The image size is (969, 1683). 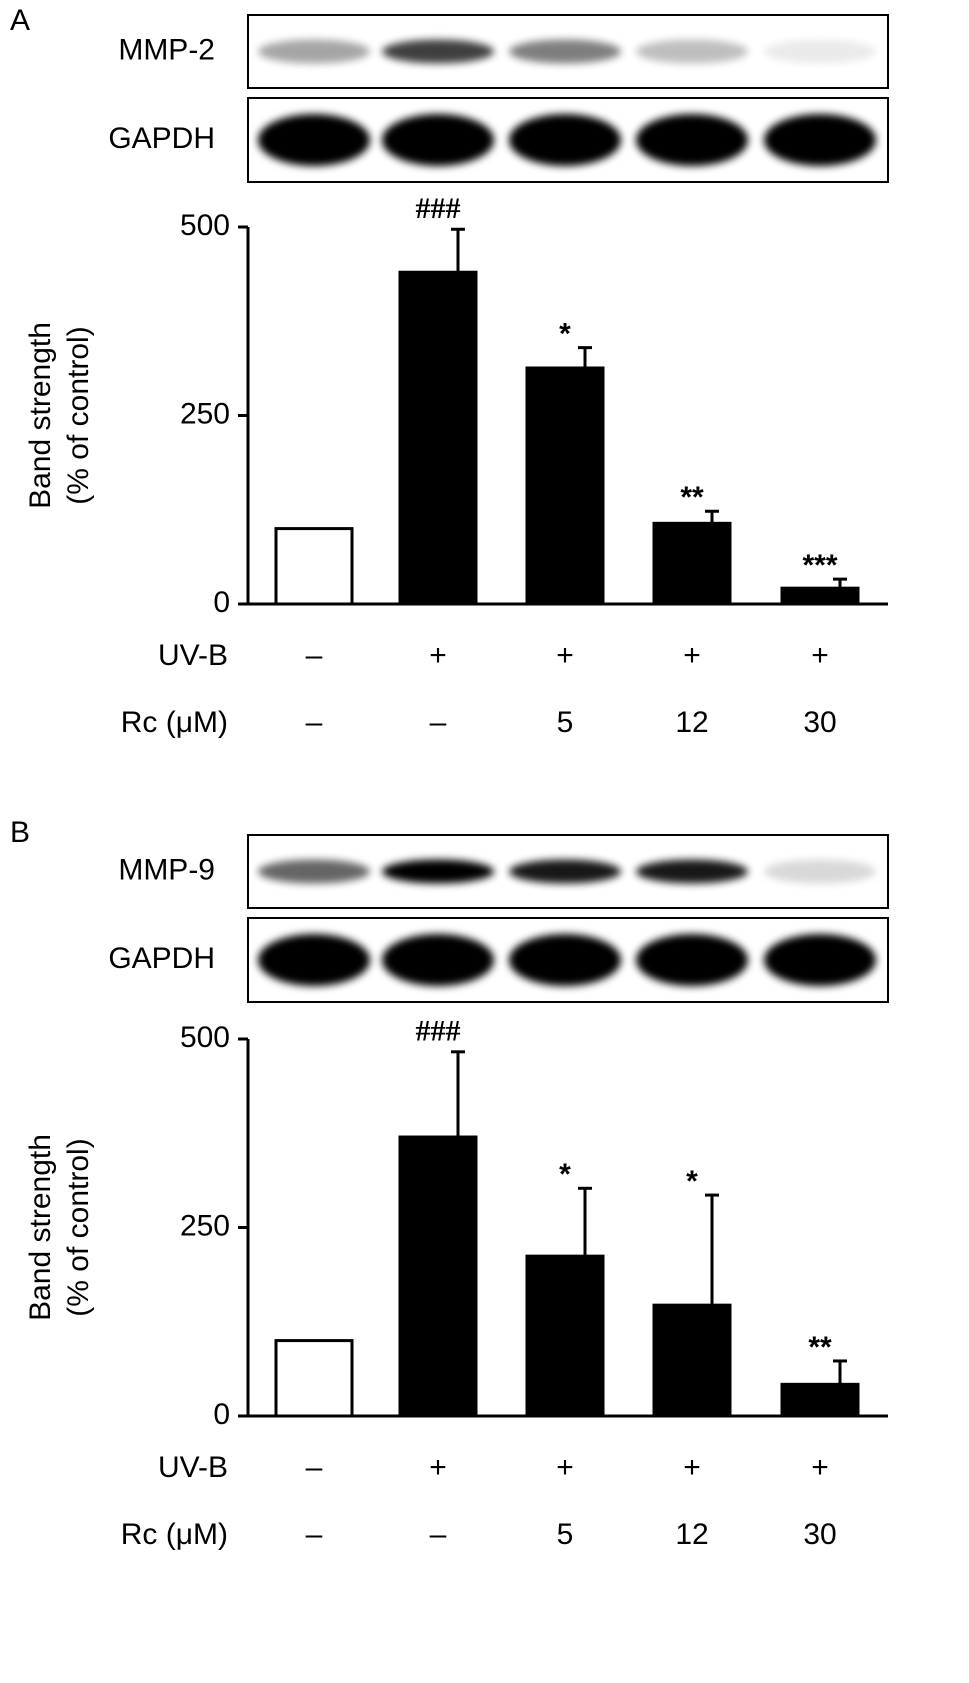 What do you see at coordinates (20, 832) in the screenshot?
I see `panel-label: B` at bounding box center [20, 832].